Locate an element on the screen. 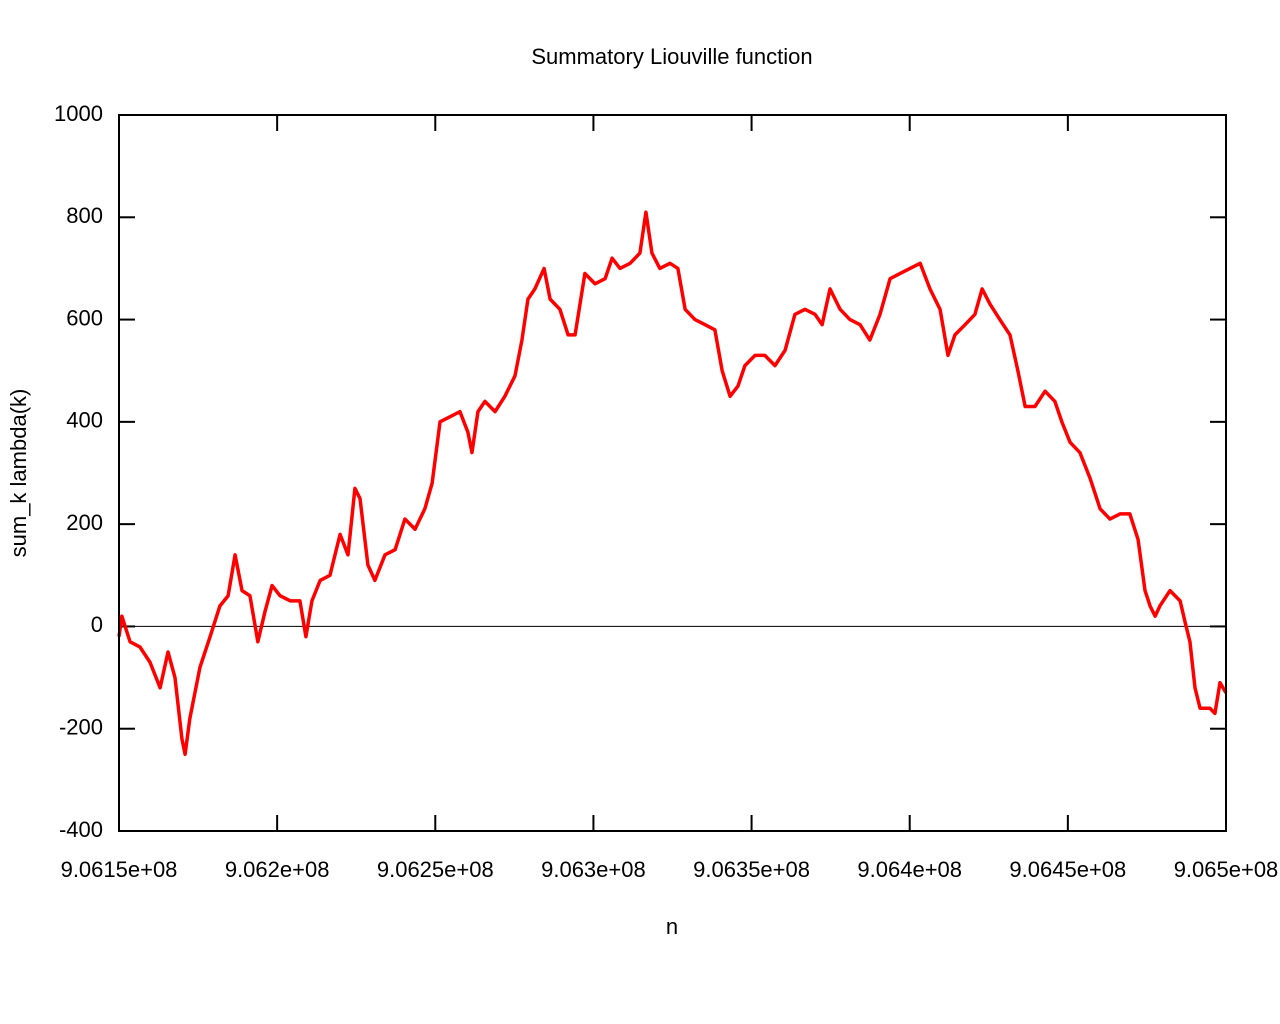 The width and height of the screenshot is (1280, 1024). x-tick-label: 9.0625e+08 is located at coordinates (435, 869).